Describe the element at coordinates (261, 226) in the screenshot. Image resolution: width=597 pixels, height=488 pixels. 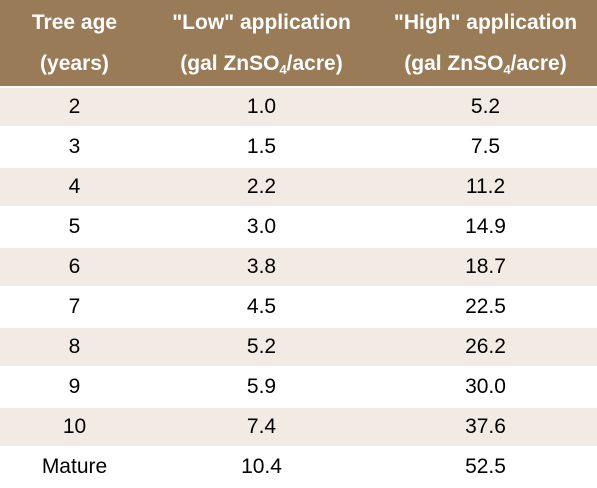
I see `low-application-cell: 3.0` at that location.